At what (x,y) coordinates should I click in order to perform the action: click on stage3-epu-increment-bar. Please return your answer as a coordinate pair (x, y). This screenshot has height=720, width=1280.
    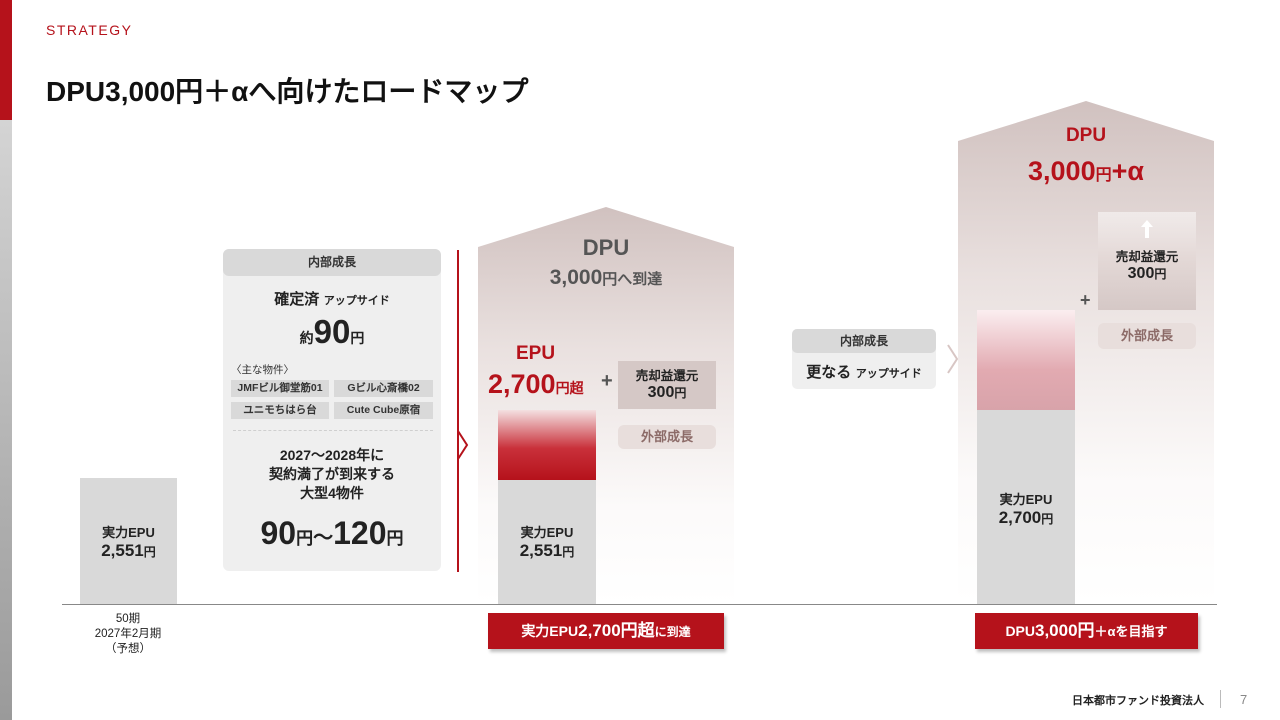
    Looking at the image, I should click on (1026, 360).